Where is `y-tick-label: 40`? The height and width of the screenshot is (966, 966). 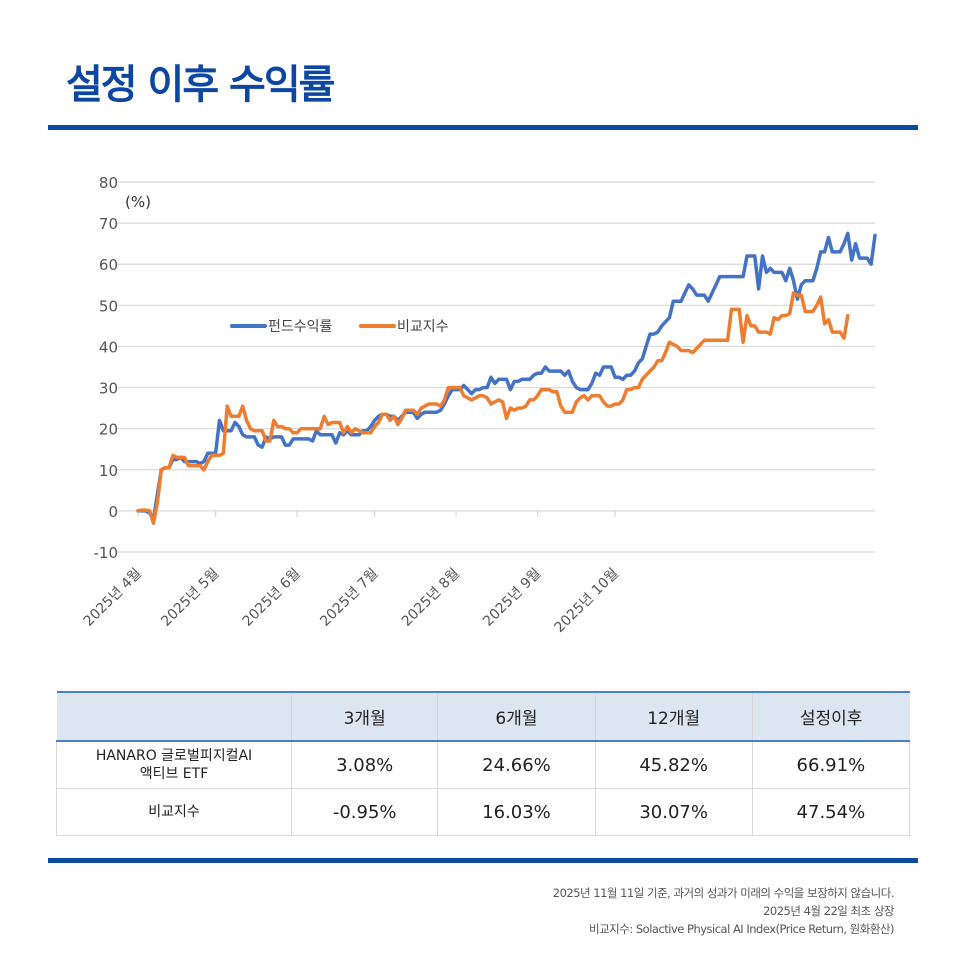
y-tick-label: 40 is located at coordinates (108, 347).